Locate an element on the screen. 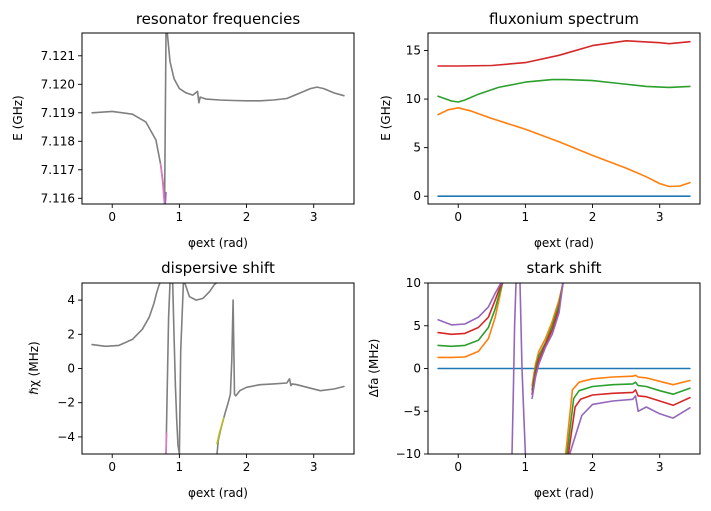 This screenshot has height=511, width=711. y-tick-label: 2 is located at coordinates (71, 334).